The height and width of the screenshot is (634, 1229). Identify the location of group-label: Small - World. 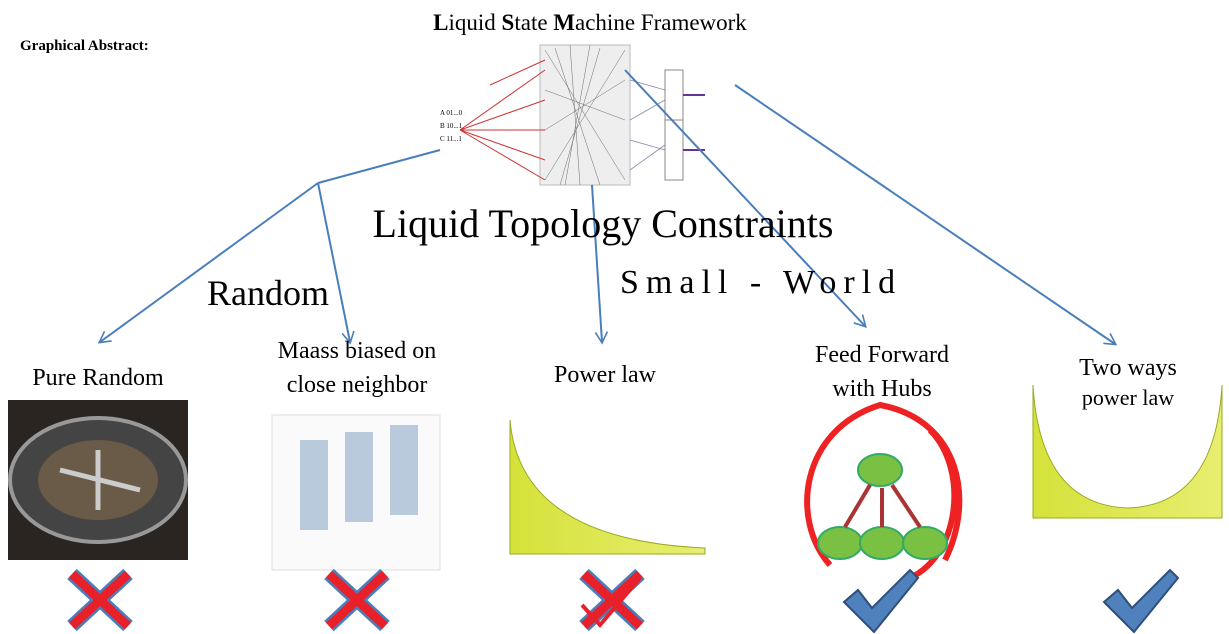
(761, 282).